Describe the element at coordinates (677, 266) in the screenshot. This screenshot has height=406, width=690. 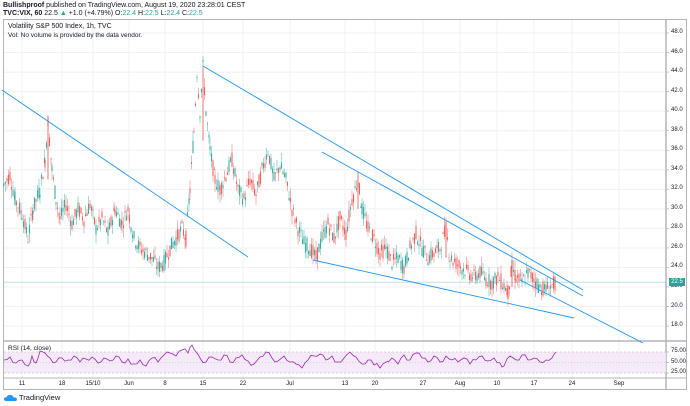
I see `price-tick: 24.0` at that location.